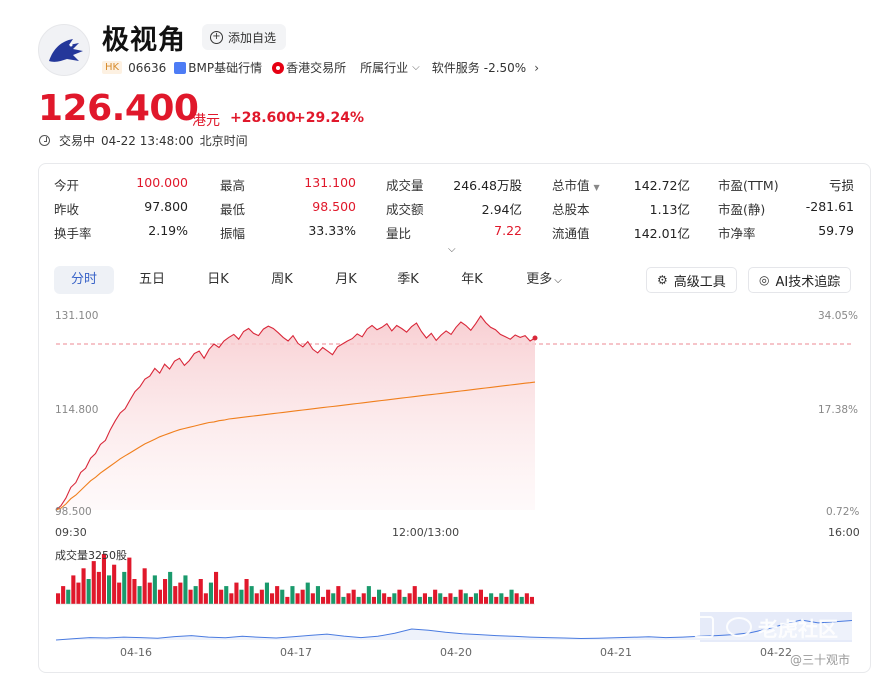 Image resolution: width=878 pixels, height=680 pixels. What do you see at coordinates (455, 68) in the screenshot?
I see `industry-name: 软件服务` at bounding box center [455, 68].